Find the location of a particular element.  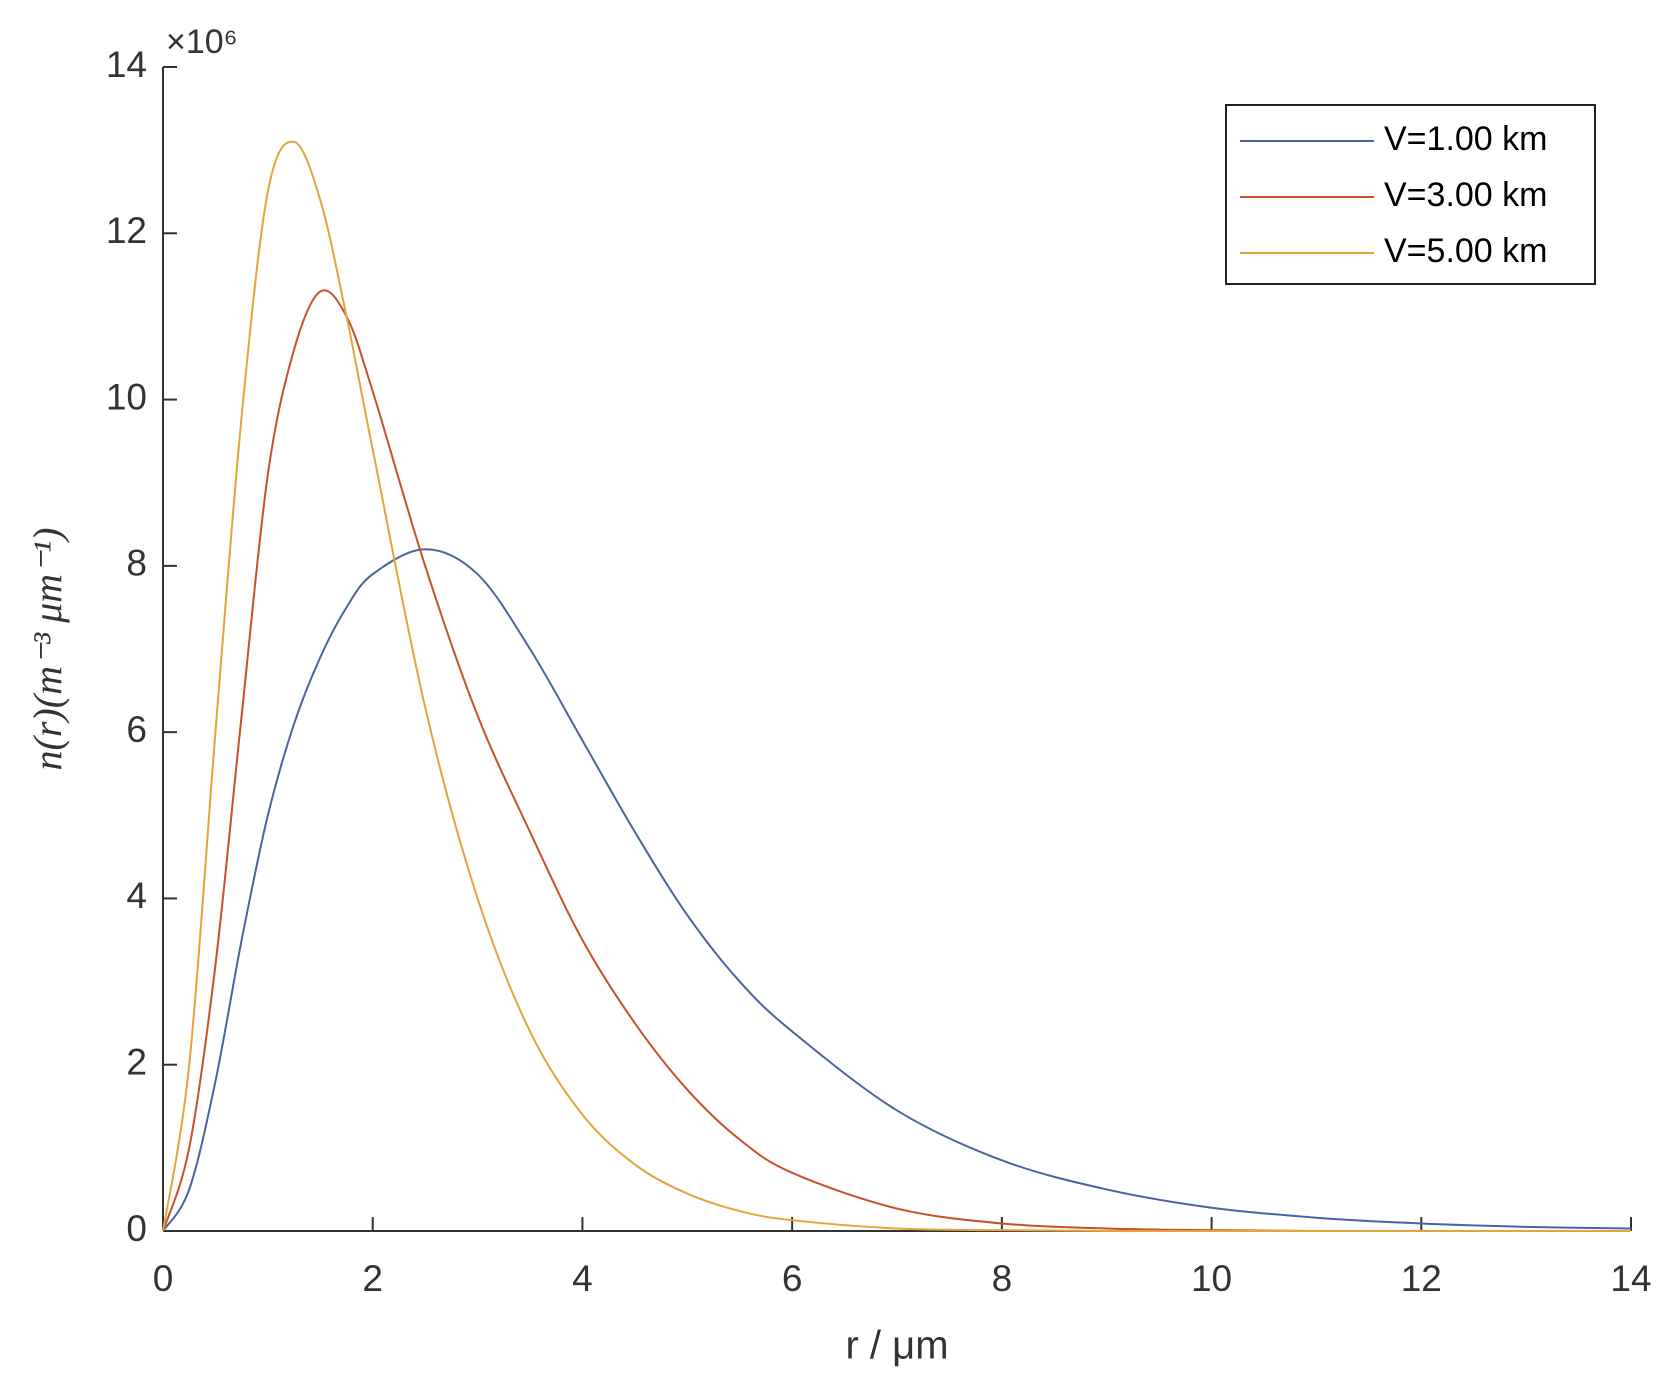

y-tick-label: 2 is located at coordinates (136, 1061).